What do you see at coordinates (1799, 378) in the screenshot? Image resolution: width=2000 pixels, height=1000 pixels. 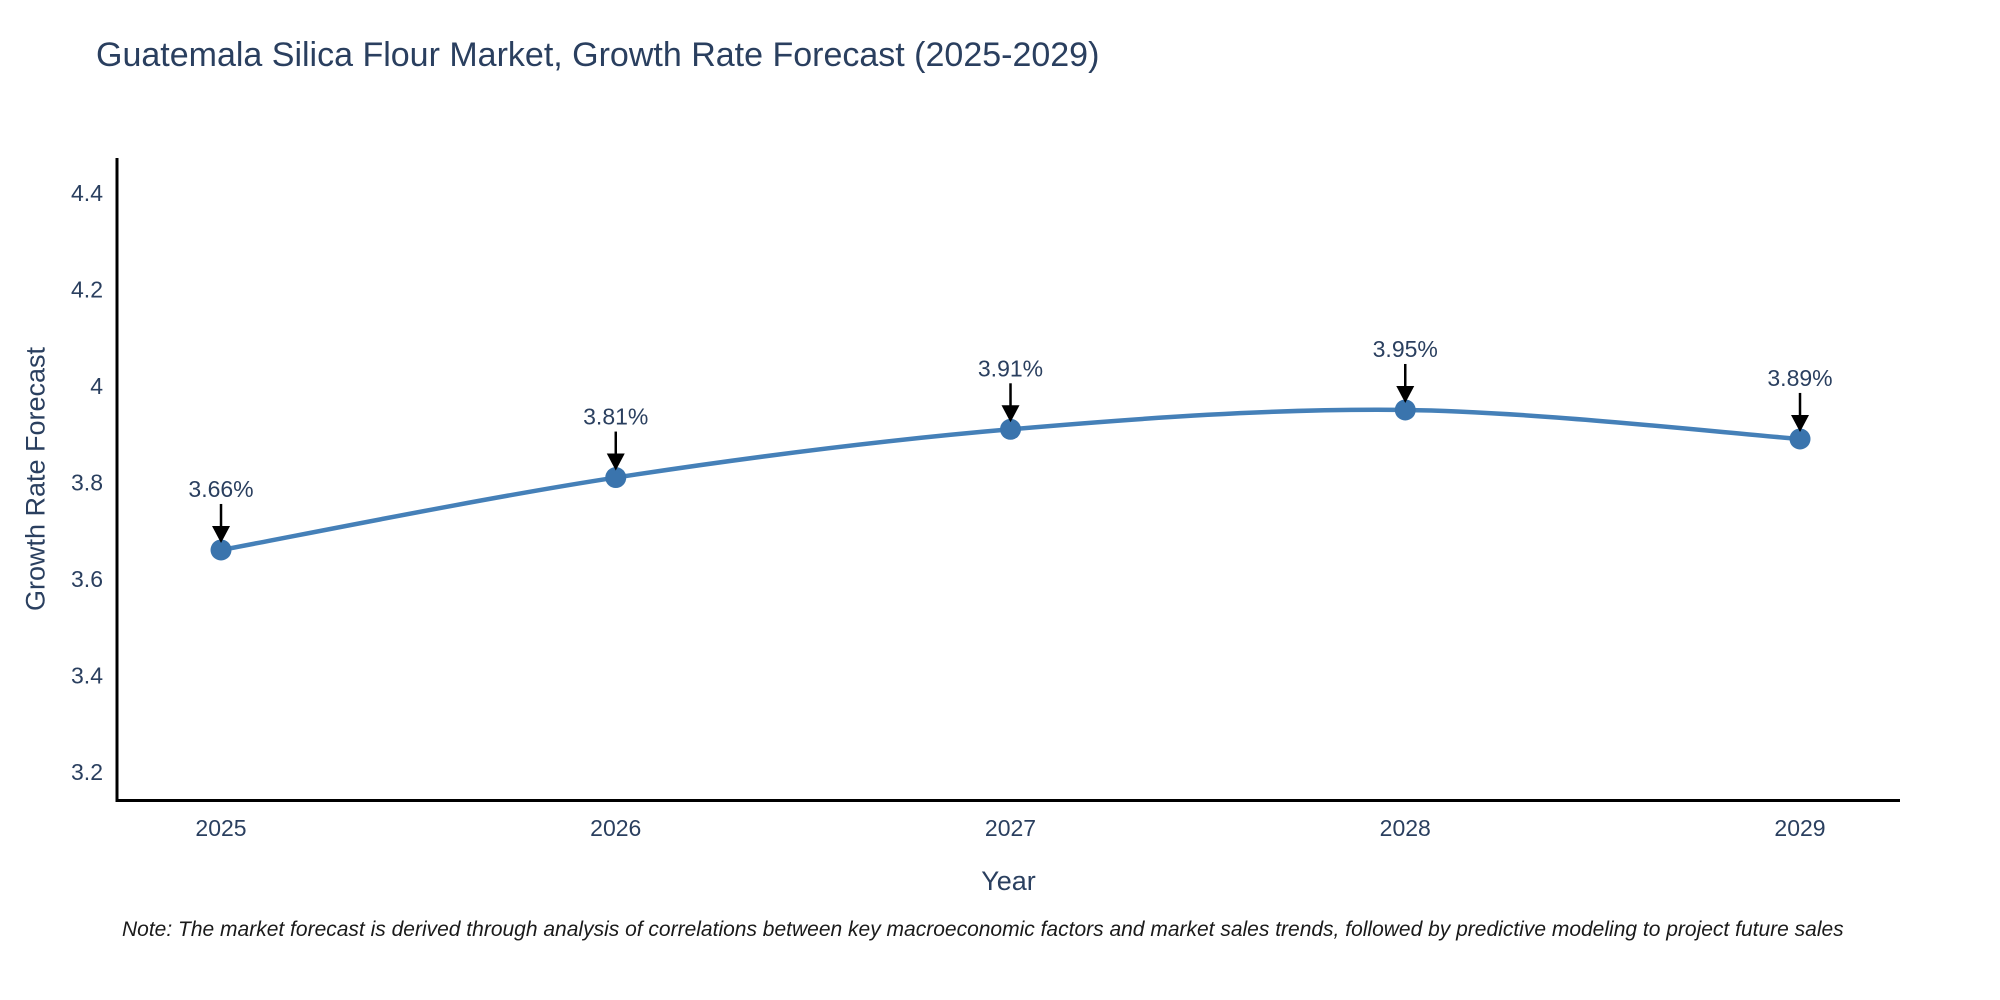 I see `point-value-label: 3.89%` at bounding box center [1799, 378].